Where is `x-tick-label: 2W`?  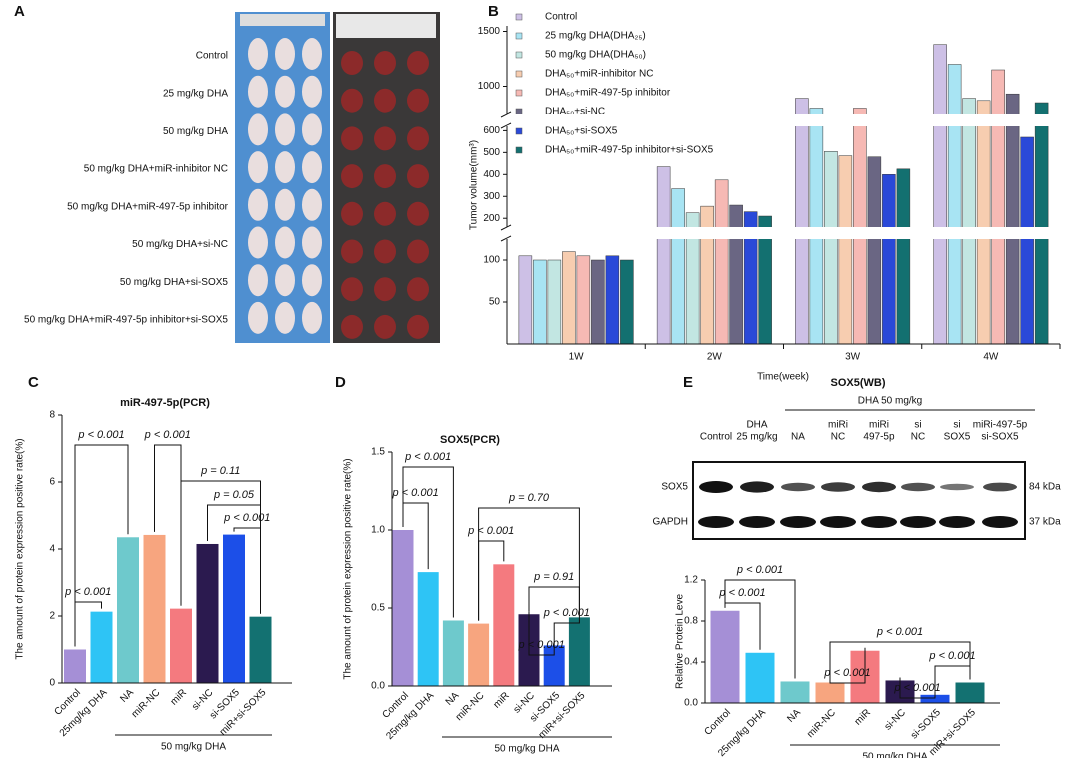 x-tick-label: 2W is located at coordinates (715, 357).